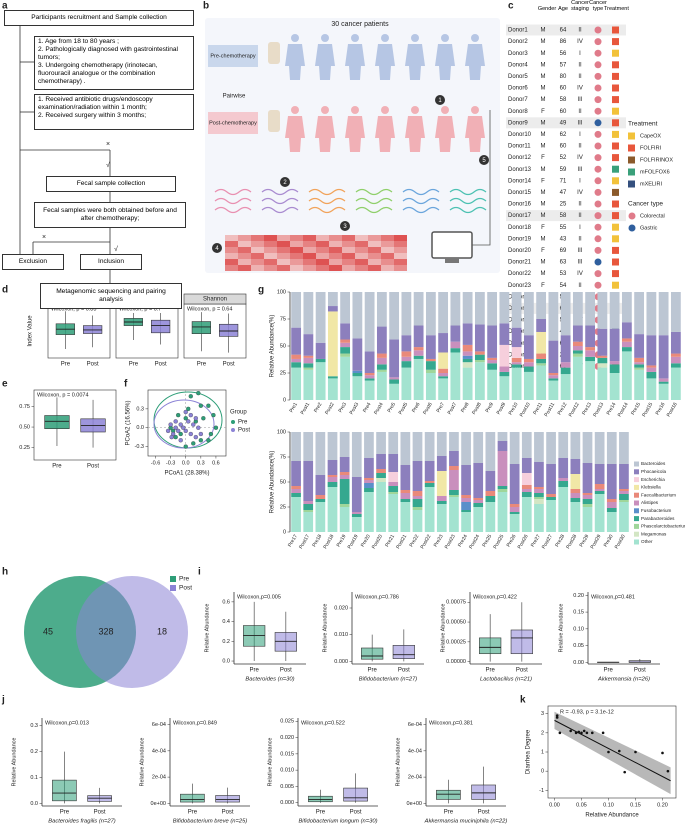 This screenshot has height=837, width=685. Describe the element at coordinates (518, 89) in the screenshot. I see `donor-name: Donor6` at that location.